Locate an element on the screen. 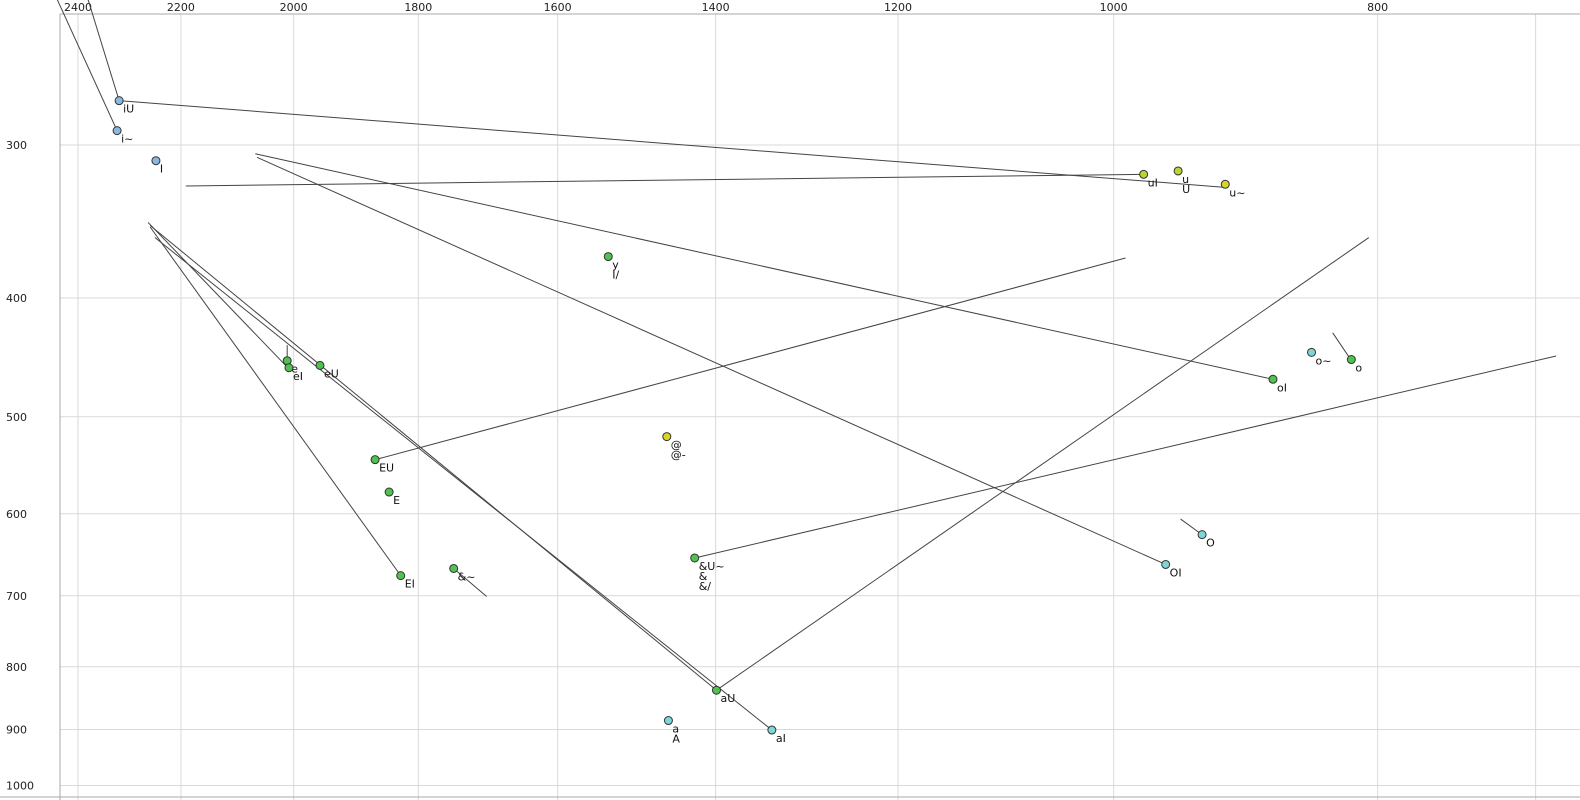 The height and width of the screenshot is (800, 1580). y-axis-tick-label: 300 is located at coordinates (16, 145).